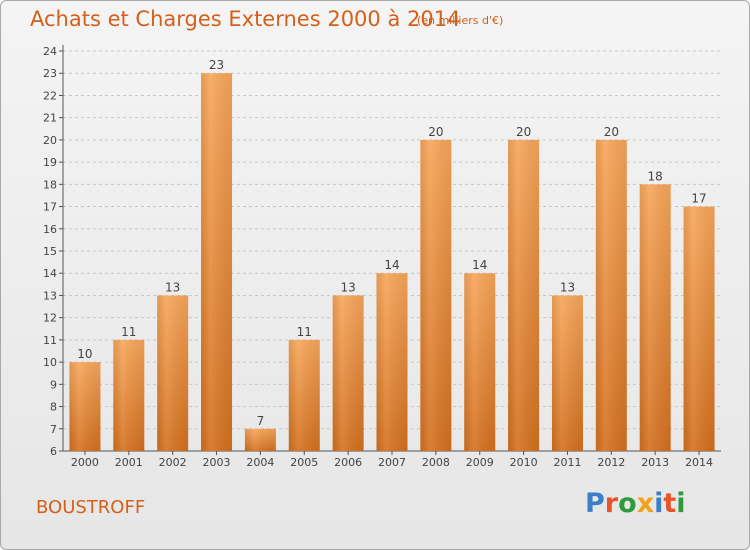 The height and width of the screenshot is (550, 750). What do you see at coordinates (655, 176) in the screenshot?
I see `value-label: 18` at bounding box center [655, 176].